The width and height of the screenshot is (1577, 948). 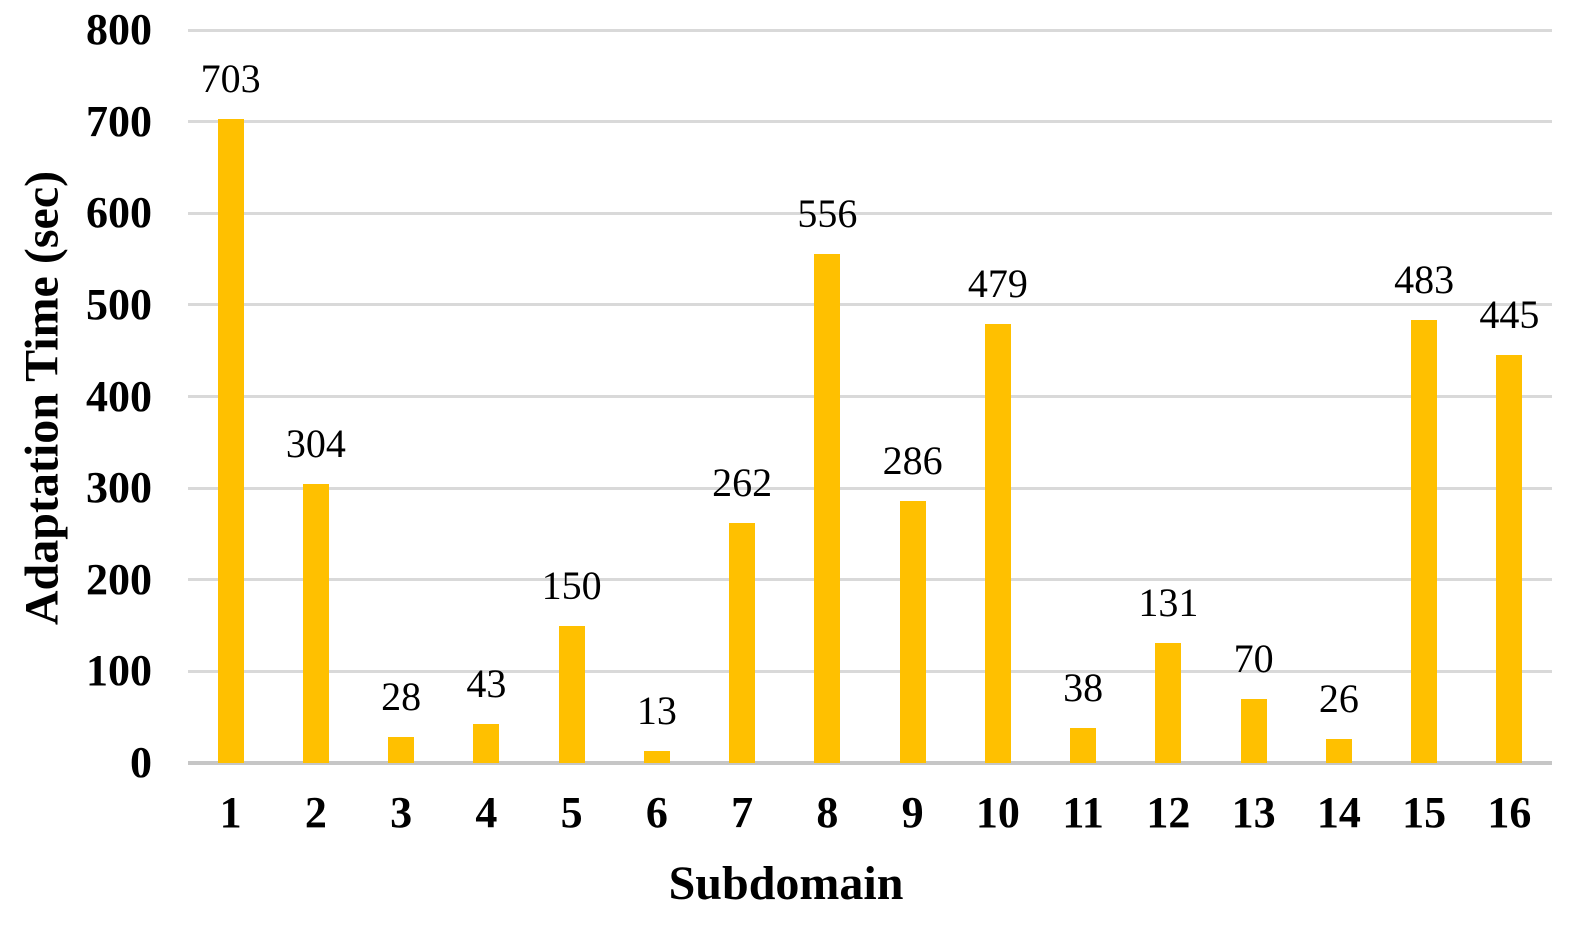 What do you see at coordinates (119, 121) in the screenshot?
I see `y-tick-label: 700` at bounding box center [119, 121].